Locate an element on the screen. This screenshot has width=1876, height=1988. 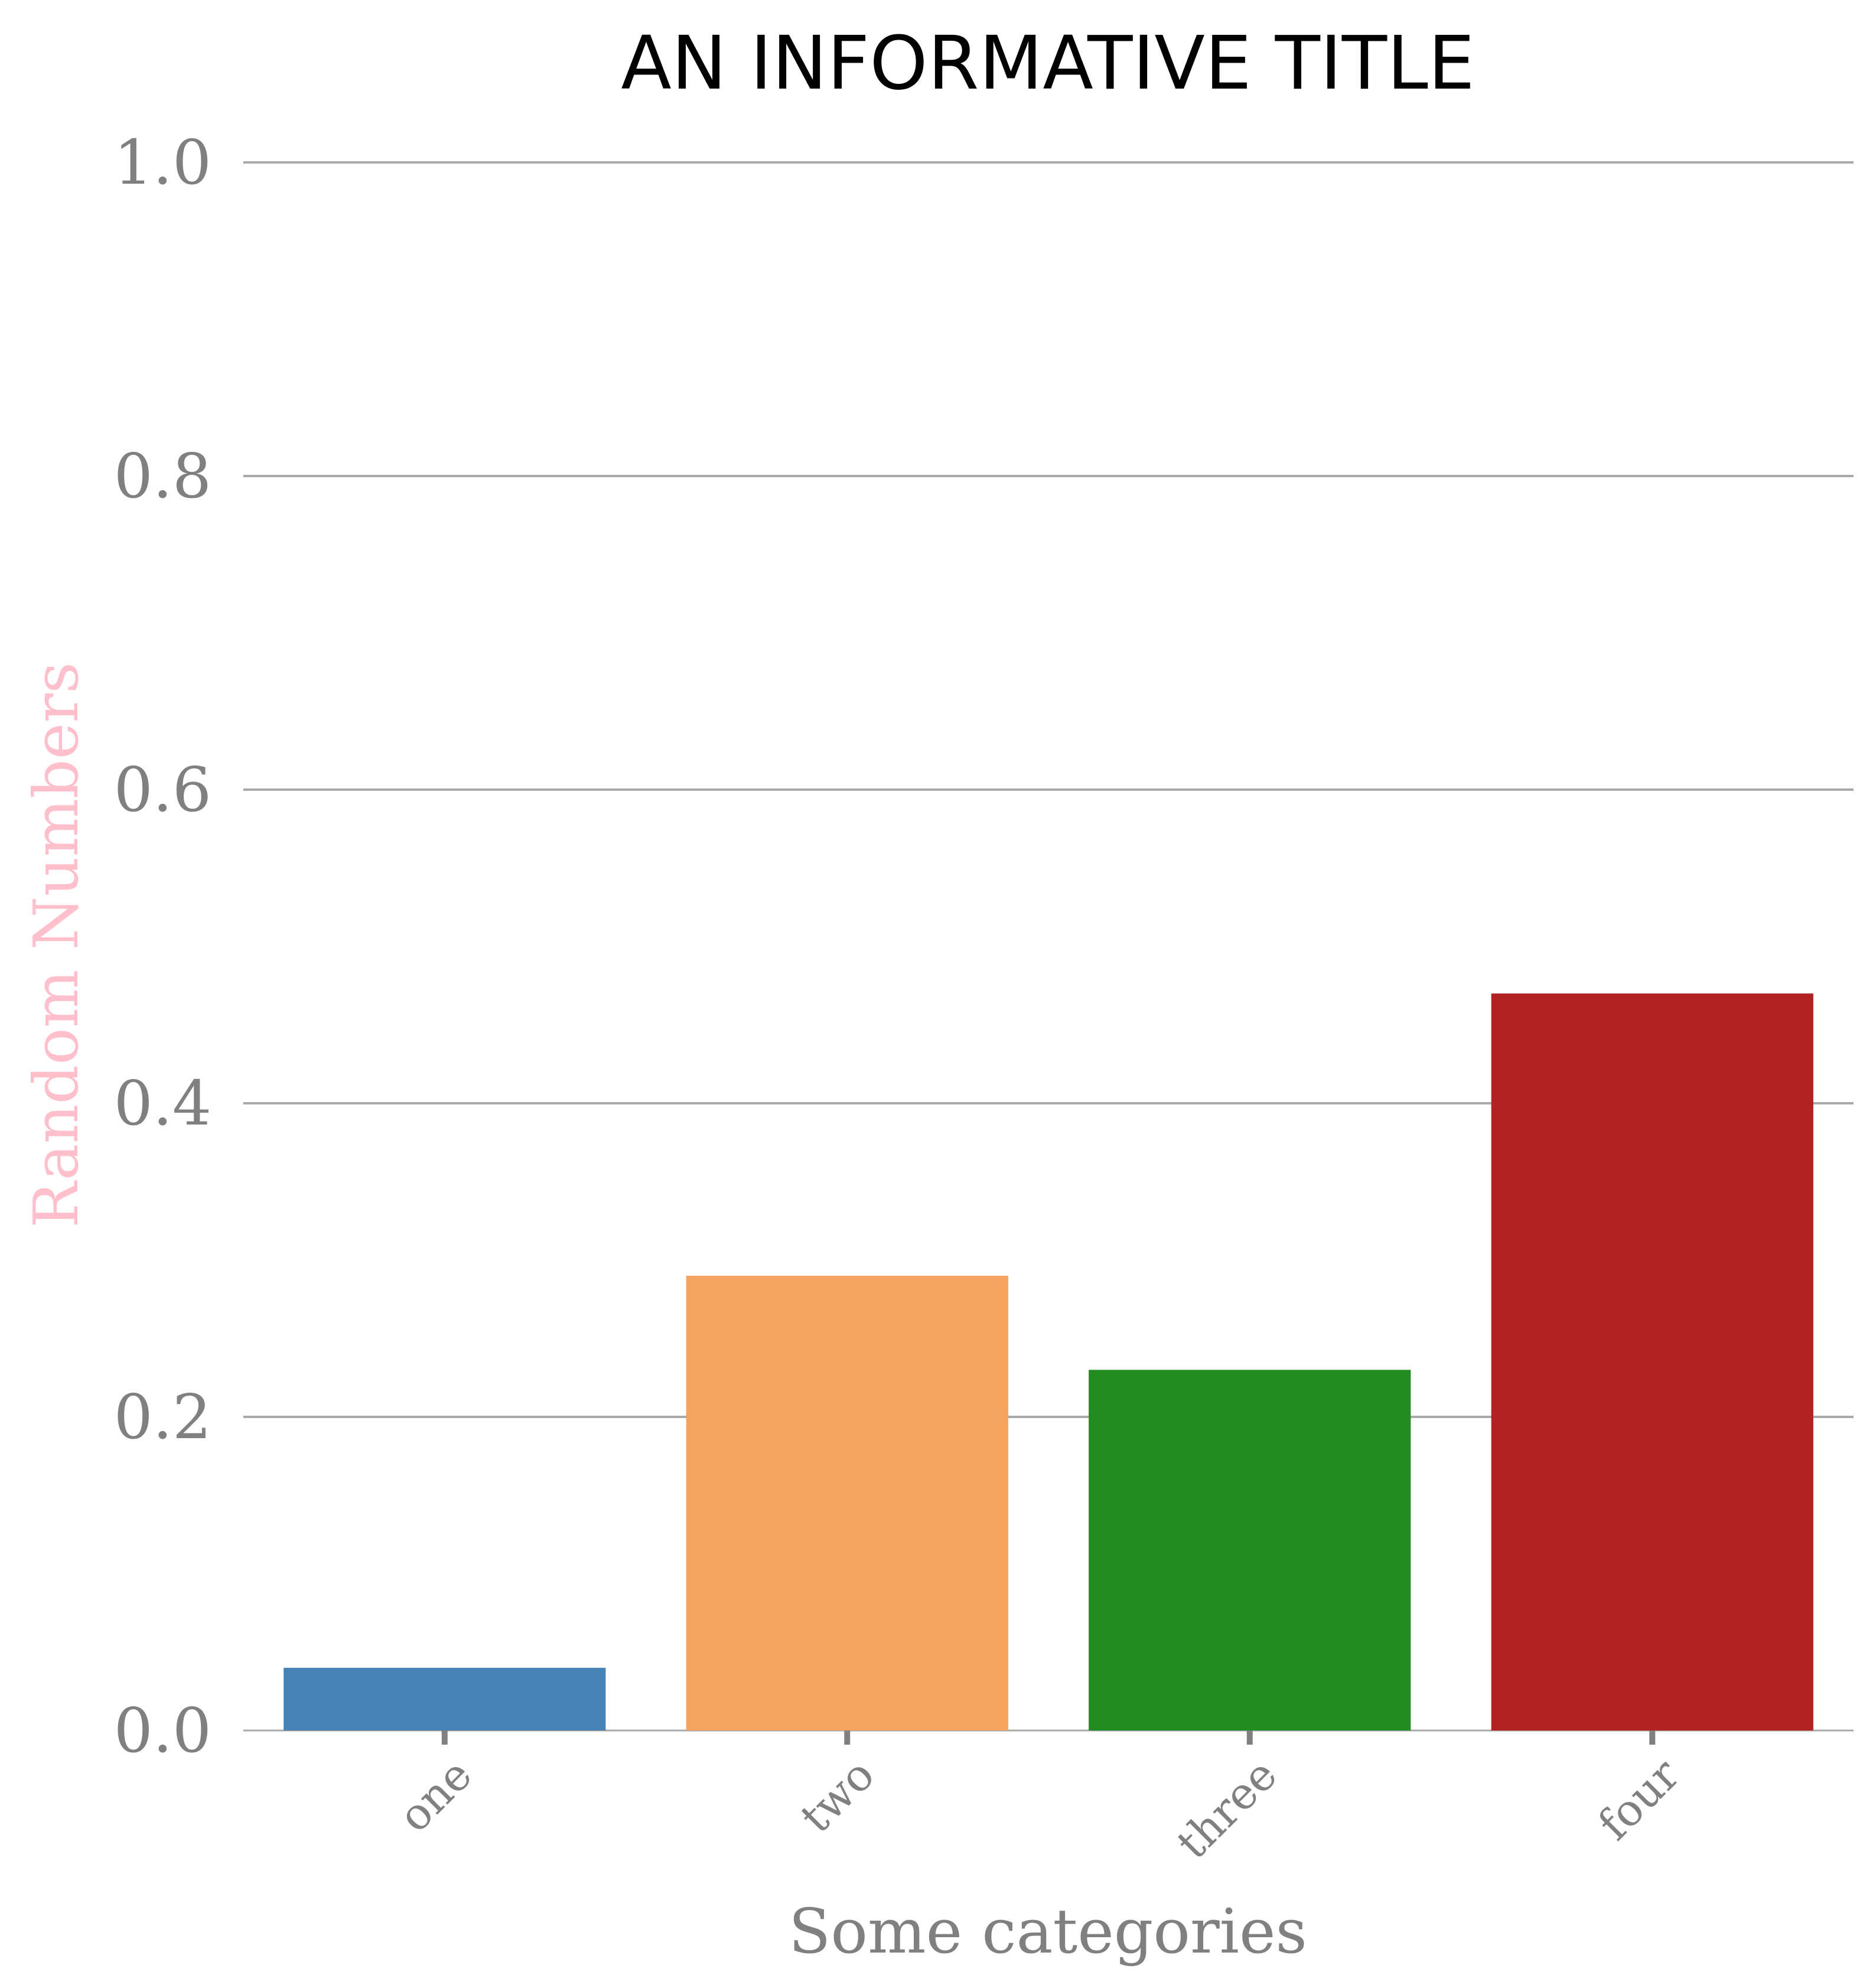
x-tick-label-four: four is located at coordinates (1639, 1799).